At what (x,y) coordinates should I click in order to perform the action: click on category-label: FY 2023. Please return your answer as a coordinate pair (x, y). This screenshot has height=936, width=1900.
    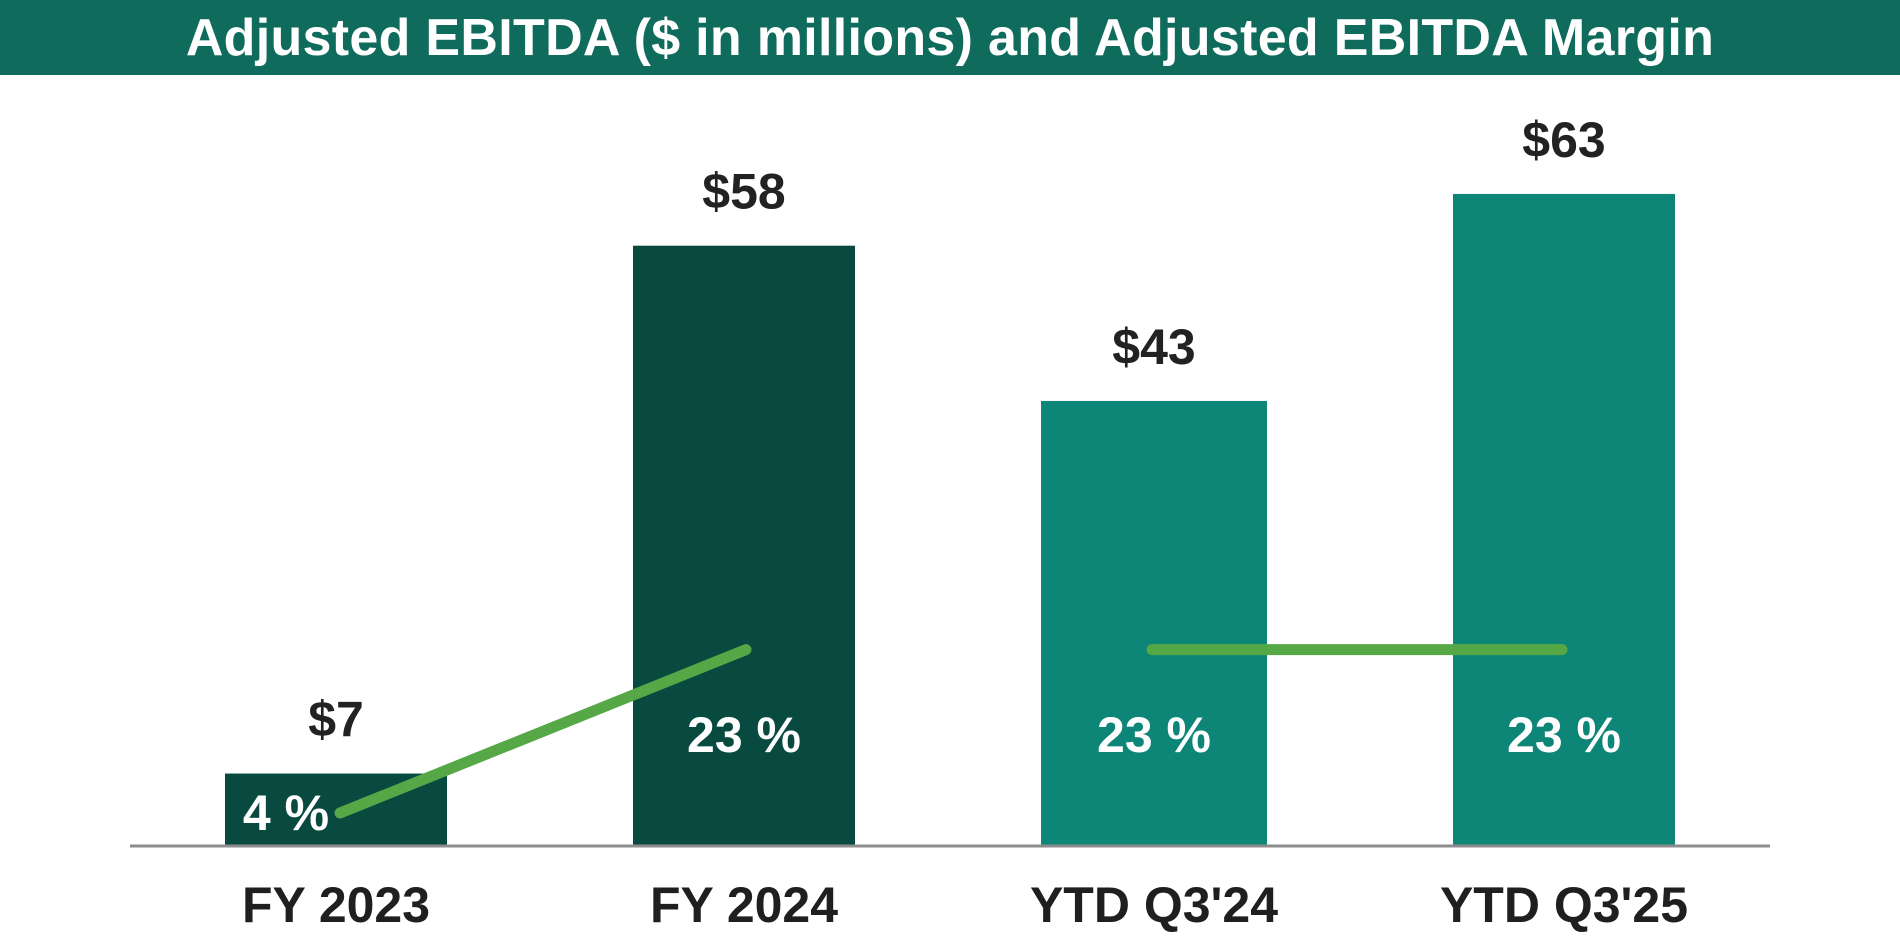
    Looking at the image, I should click on (336, 905).